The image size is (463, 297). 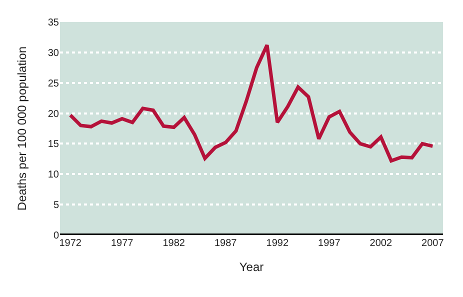 What do you see at coordinates (54, 53) in the screenshot?
I see `y-tick-label: 30` at bounding box center [54, 53].